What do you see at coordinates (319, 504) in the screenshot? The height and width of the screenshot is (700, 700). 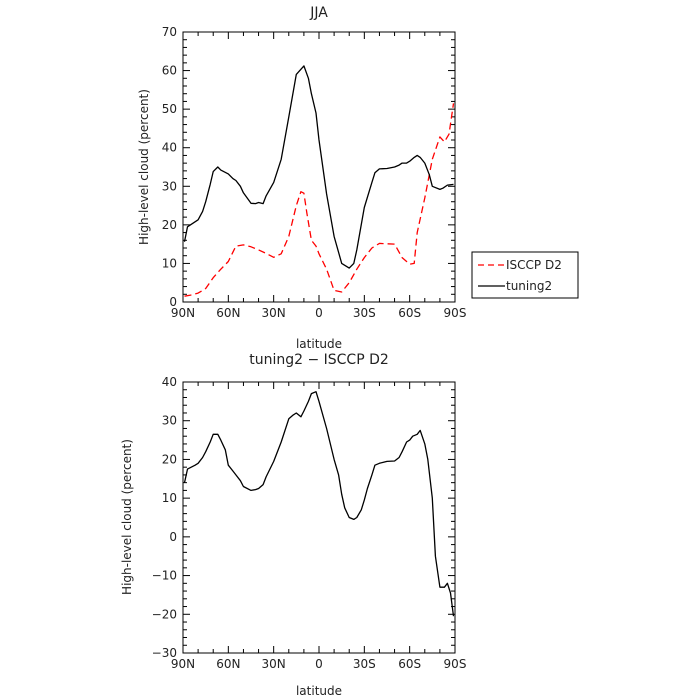 I see `series-line-difference` at bounding box center [319, 504].